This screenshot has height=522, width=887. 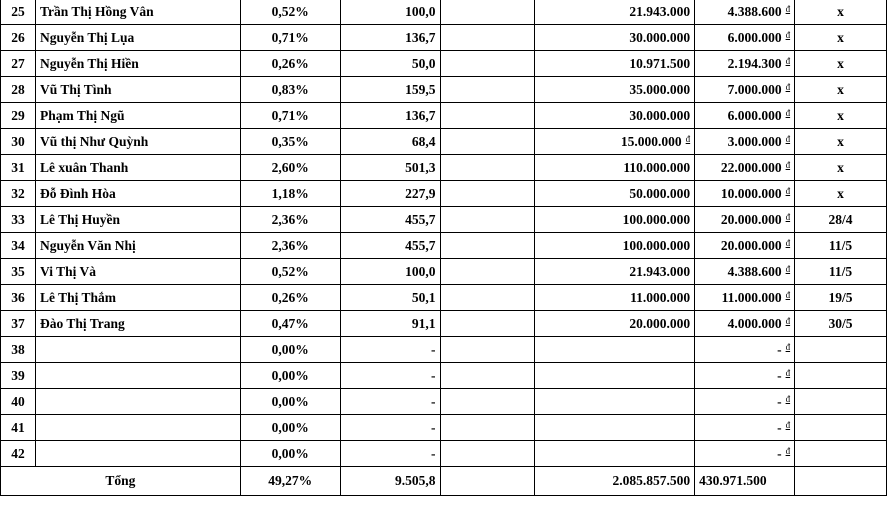 What do you see at coordinates (18, 89) in the screenshot?
I see `row-number-text: 28` at bounding box center [18, 89].